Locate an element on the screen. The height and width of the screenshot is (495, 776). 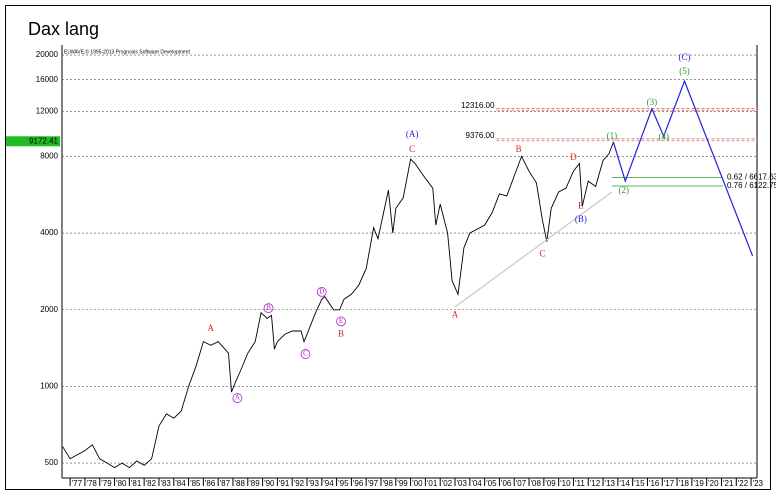
x-tick-label: '90 is located at coordinates (269, 483).